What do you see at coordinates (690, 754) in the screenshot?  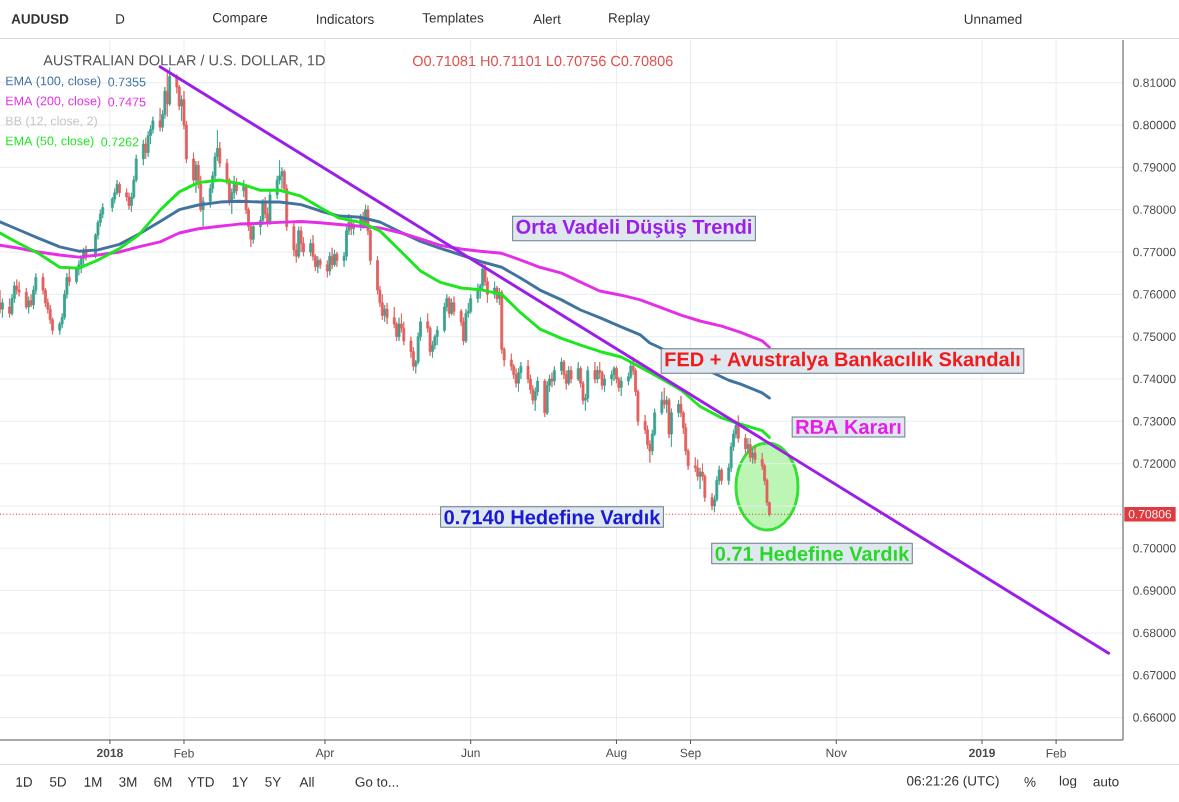 I see `x-tick-label: Sep` at bounding box center [690, 754].